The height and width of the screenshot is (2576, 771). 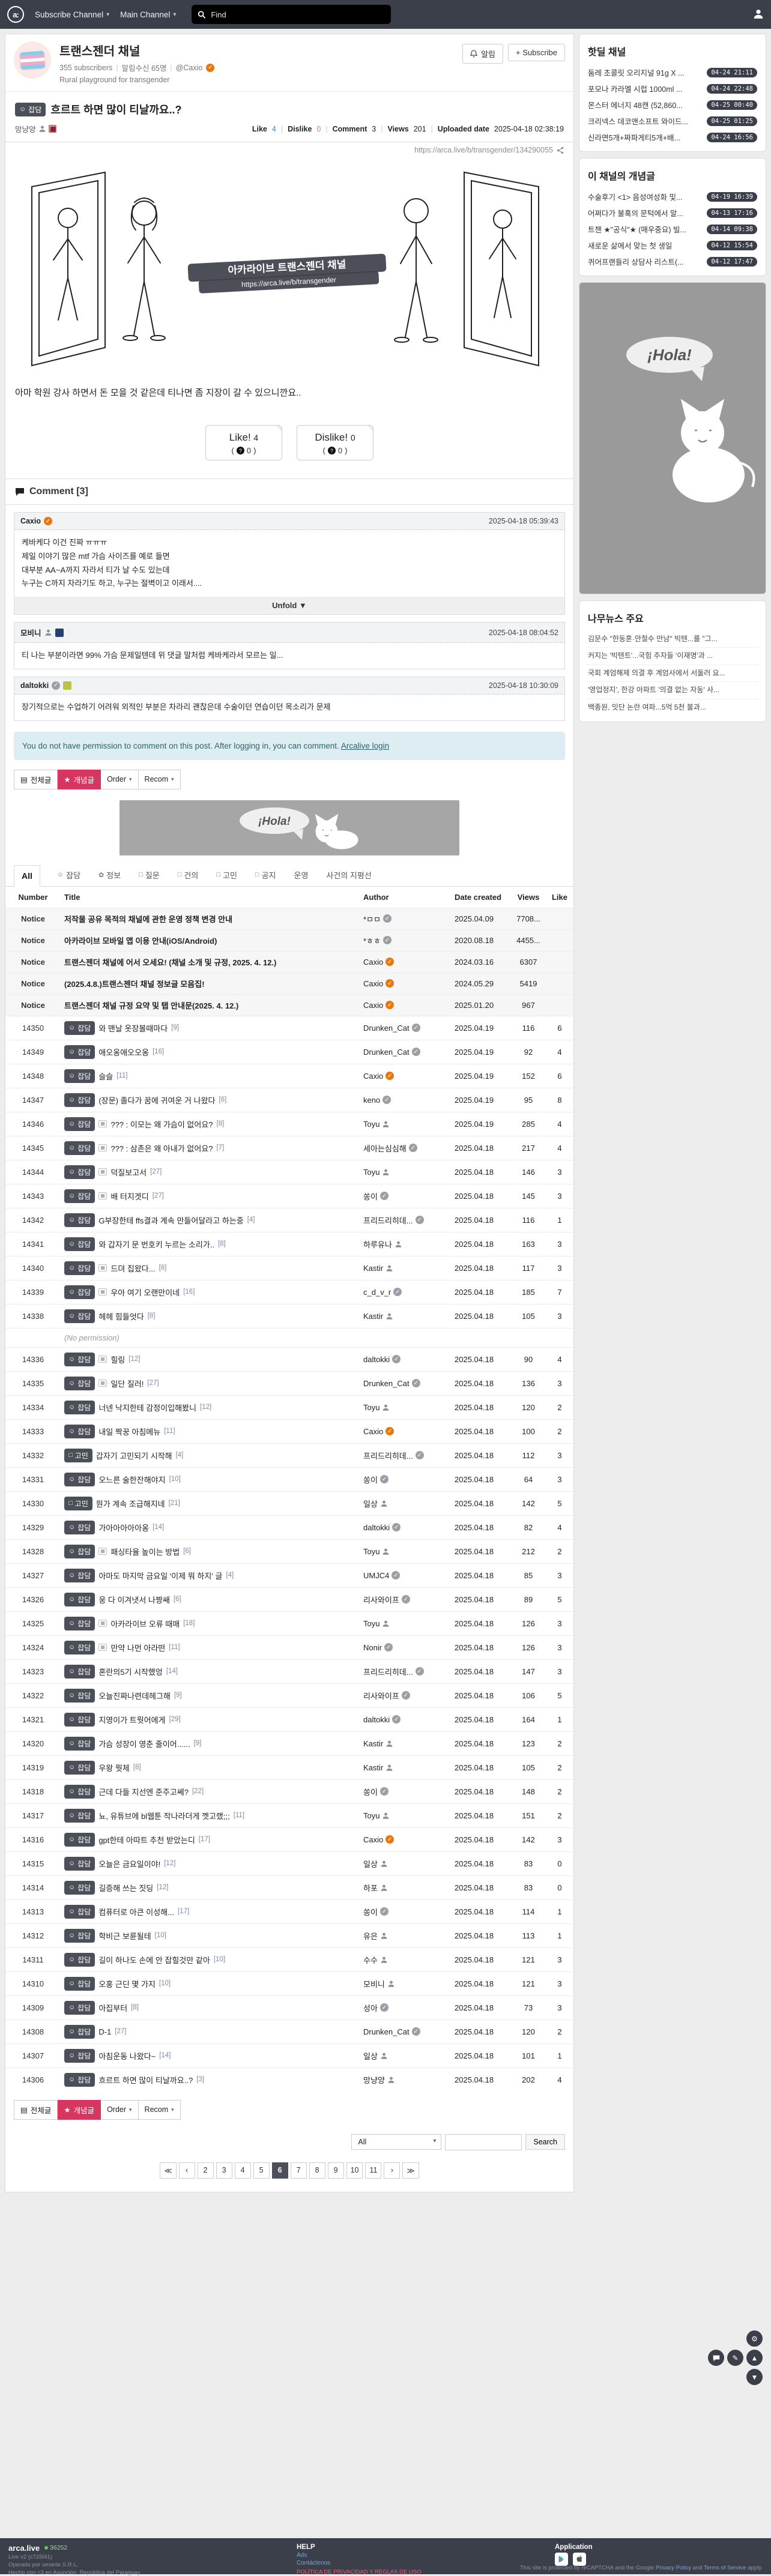 What do you see at coordinates (405, 1244) in the screenshot?
I see `row-author: 하루유나` at bounding box center [405, 1244].